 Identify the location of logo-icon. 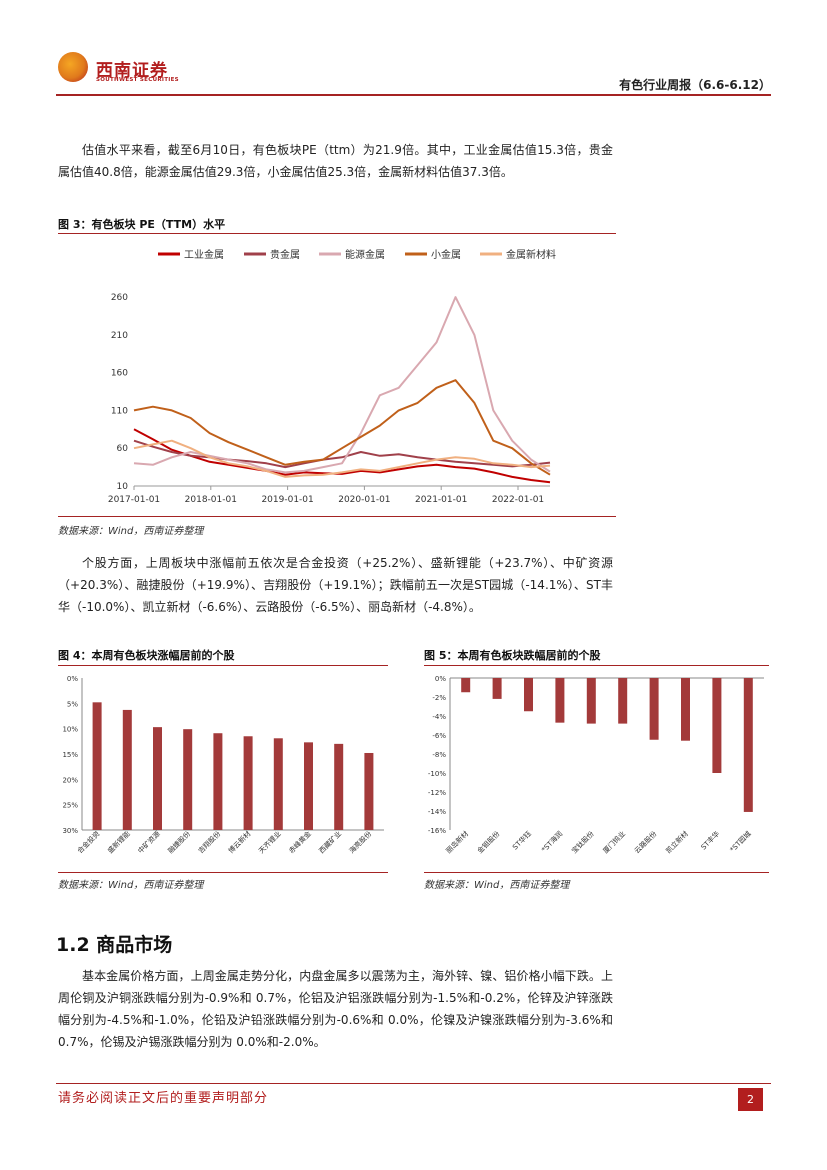
(73, 67).